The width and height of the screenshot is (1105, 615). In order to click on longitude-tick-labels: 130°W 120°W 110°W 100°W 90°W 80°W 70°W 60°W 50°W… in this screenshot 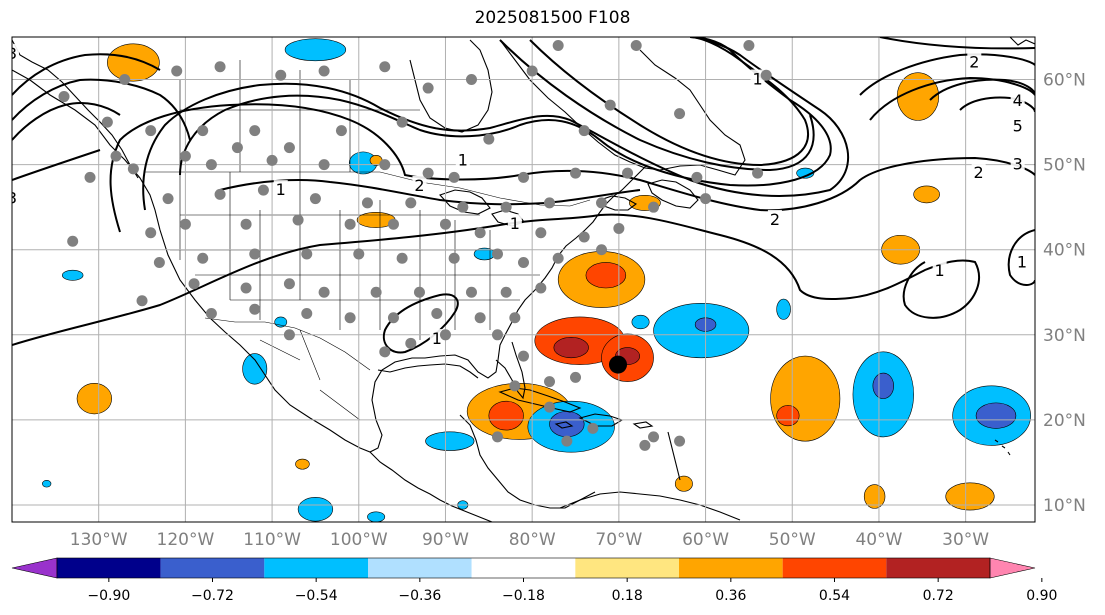, I will do `click(529, 540)`.